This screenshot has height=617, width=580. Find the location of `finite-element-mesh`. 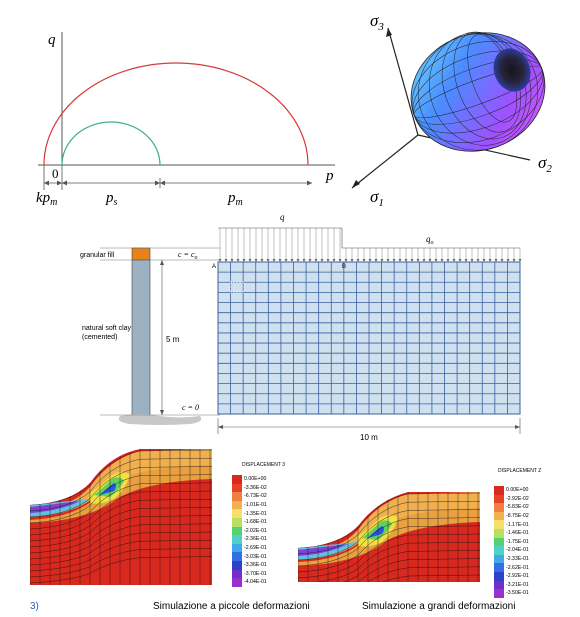

finite-element-mesh is located at coordinates (369, 338).